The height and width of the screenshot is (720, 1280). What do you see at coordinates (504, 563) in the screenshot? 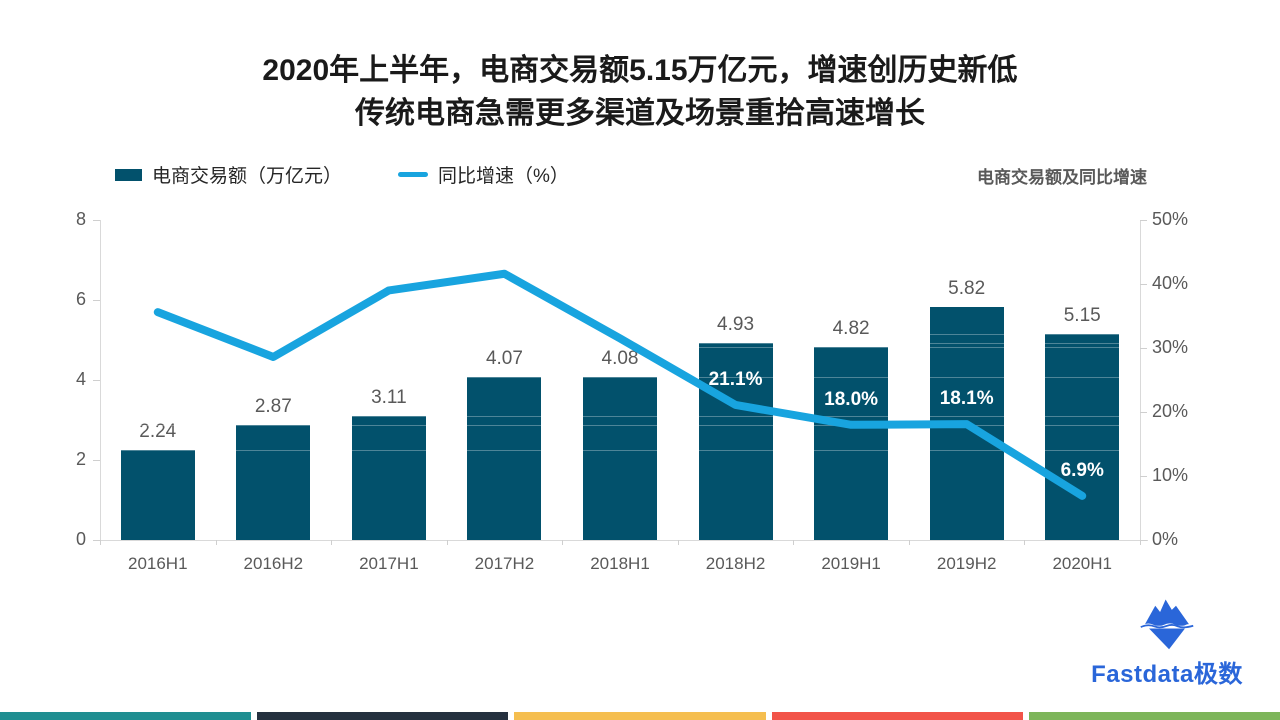
I see `x-category-label: 2017H2` at bounding box center [504, 563].